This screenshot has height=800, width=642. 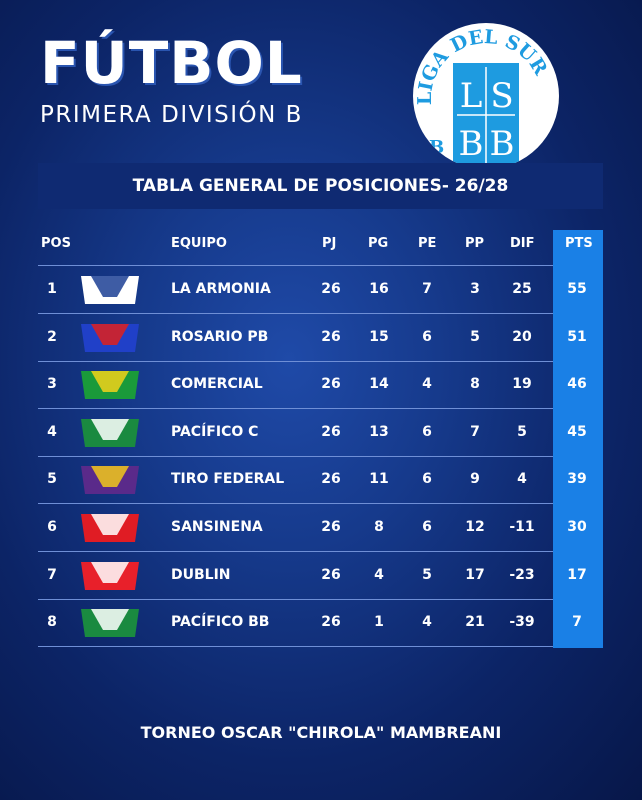 What do you see at coordinates (577, 574) in the screenshot?
I see `cell-pts: 17` at bounding box center [577, 574].